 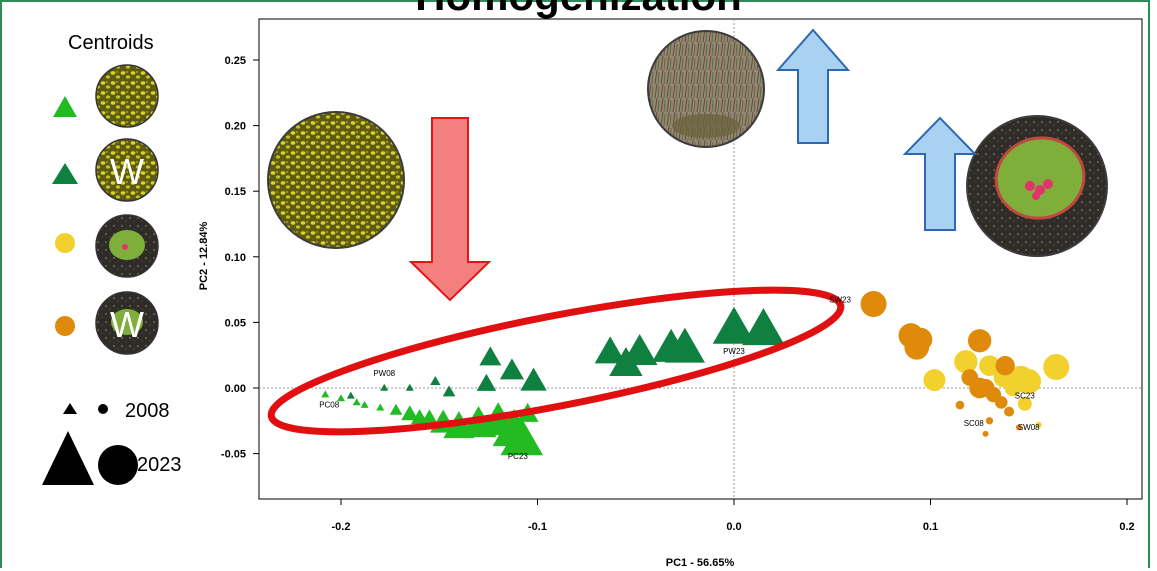 I want to click on shrub-photo-large, so click(x=1037, y=186).